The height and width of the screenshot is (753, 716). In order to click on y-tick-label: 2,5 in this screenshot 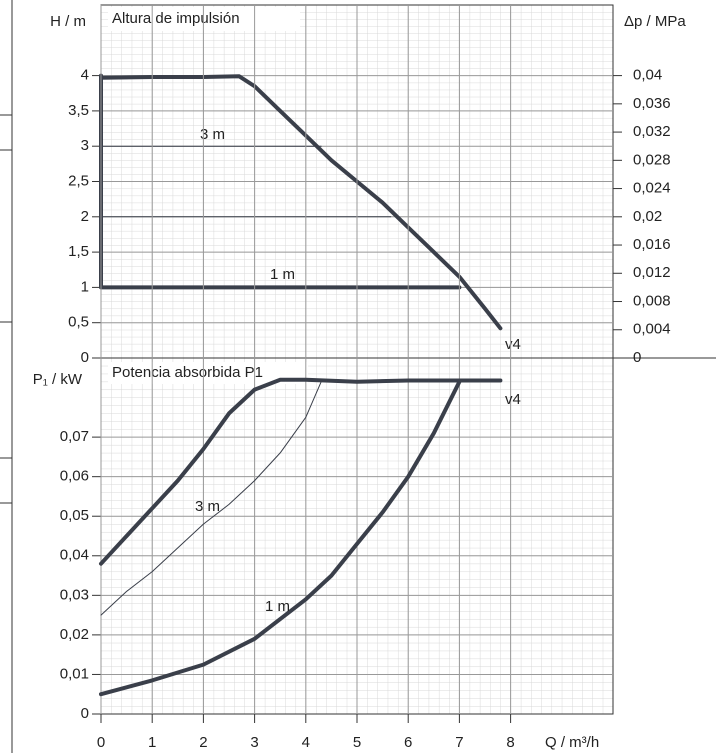, I will do `click(78, 180)`.